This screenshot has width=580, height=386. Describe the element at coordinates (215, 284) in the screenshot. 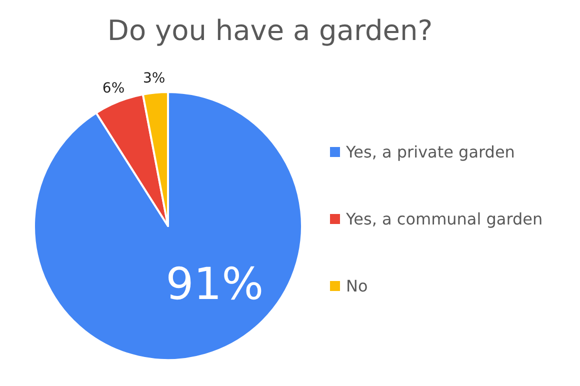

I see `data-label: 91%` at that location.